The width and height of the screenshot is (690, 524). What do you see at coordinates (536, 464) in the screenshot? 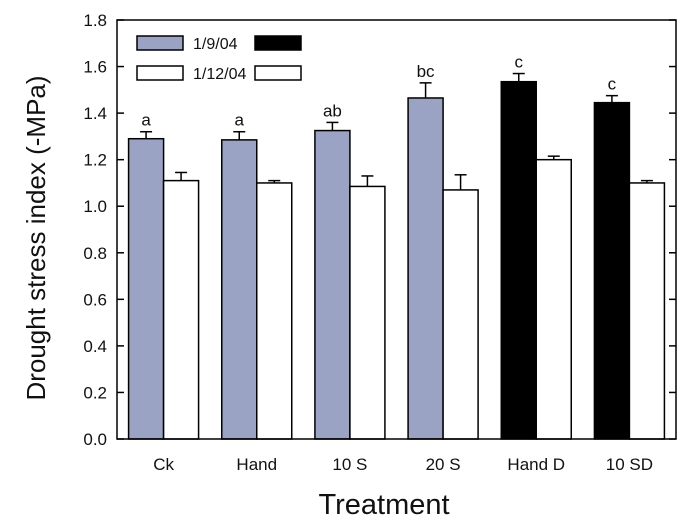
I see `x-tick-label: Hand D` at bounding box center [536, 464].